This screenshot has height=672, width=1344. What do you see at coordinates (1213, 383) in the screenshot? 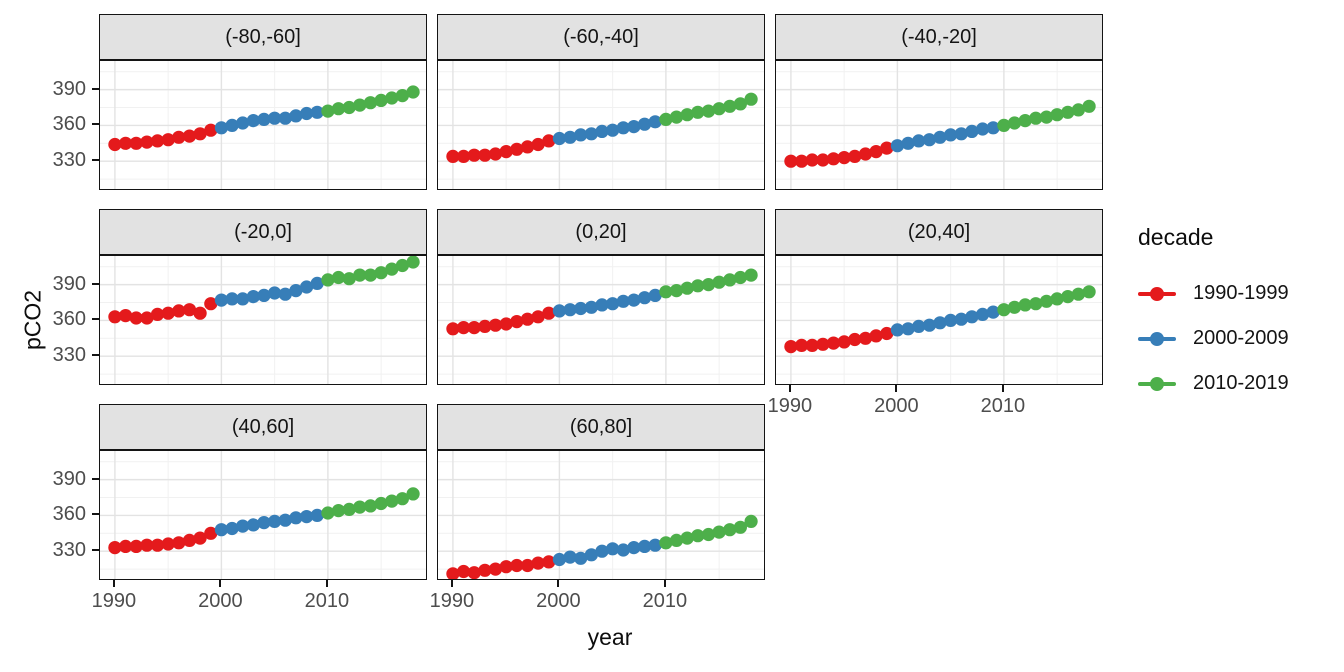
I see `legend-item-2010-2019: 2010-2019` at bounding box center [1213, 383].